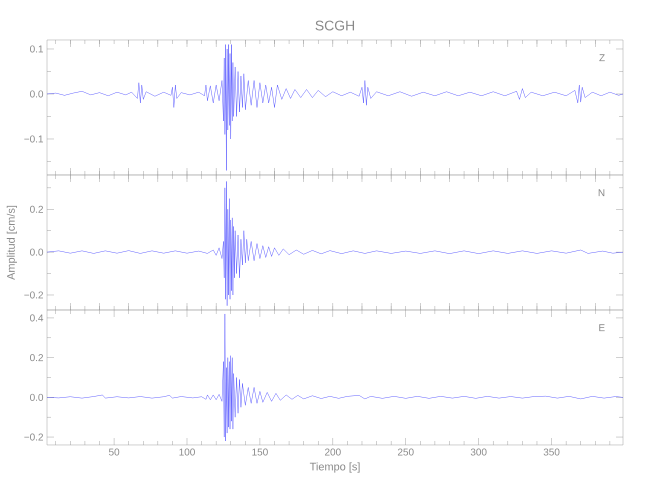 This screenshot has width=650, height=500. I want to click on annotation: N, so click(601, 192).